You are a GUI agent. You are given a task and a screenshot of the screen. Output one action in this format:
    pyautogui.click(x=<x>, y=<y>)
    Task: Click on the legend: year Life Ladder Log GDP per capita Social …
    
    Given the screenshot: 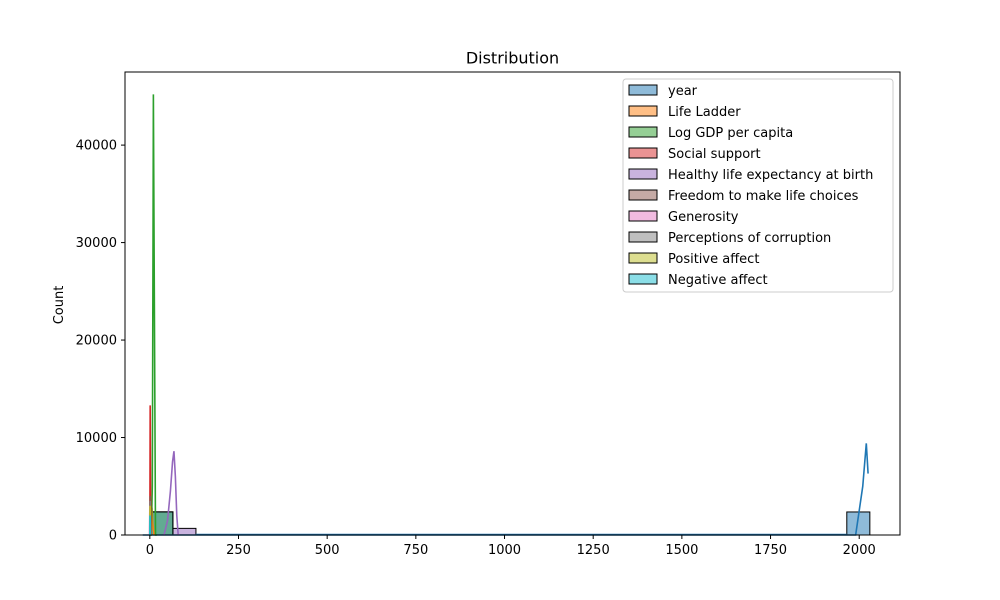 What is the action you would take?
    pyautogui.click(x=758, y=185)
    